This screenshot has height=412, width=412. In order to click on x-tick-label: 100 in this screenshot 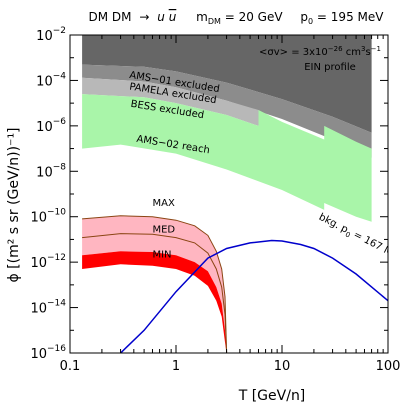, I will do `click(388, 366)`.